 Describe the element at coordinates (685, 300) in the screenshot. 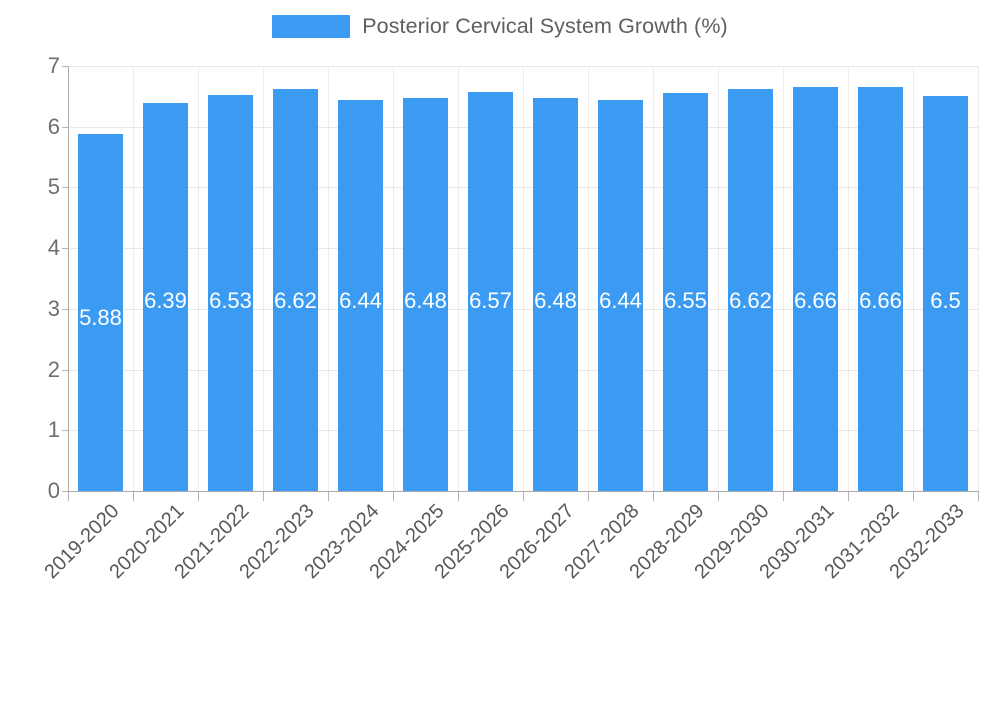

I see `bar-value-label: 6.55` at that location.